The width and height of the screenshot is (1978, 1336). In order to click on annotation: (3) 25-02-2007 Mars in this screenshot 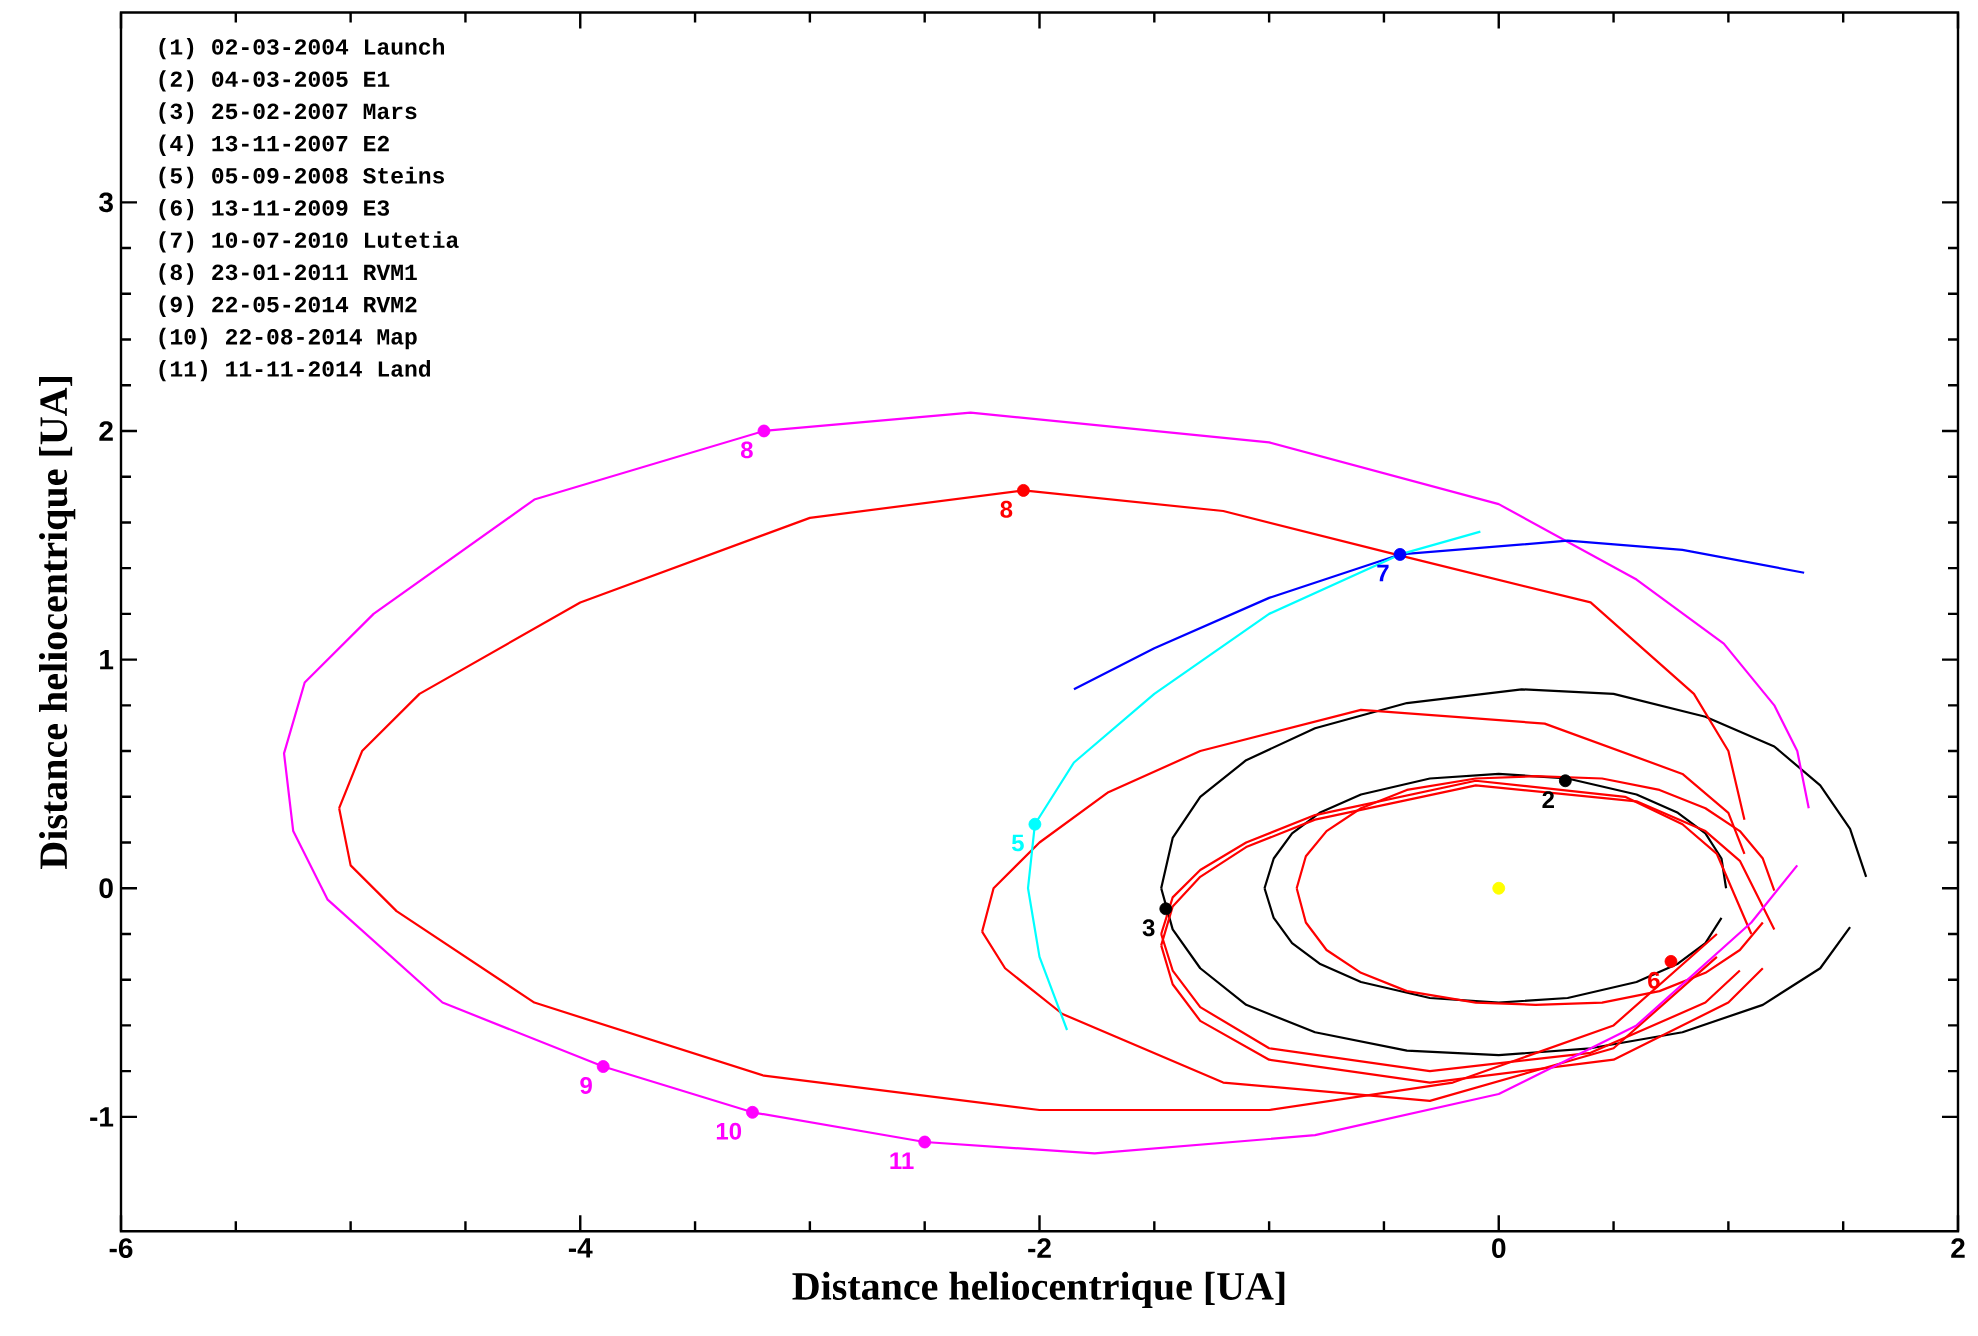, I will do `click(288, 113)`.